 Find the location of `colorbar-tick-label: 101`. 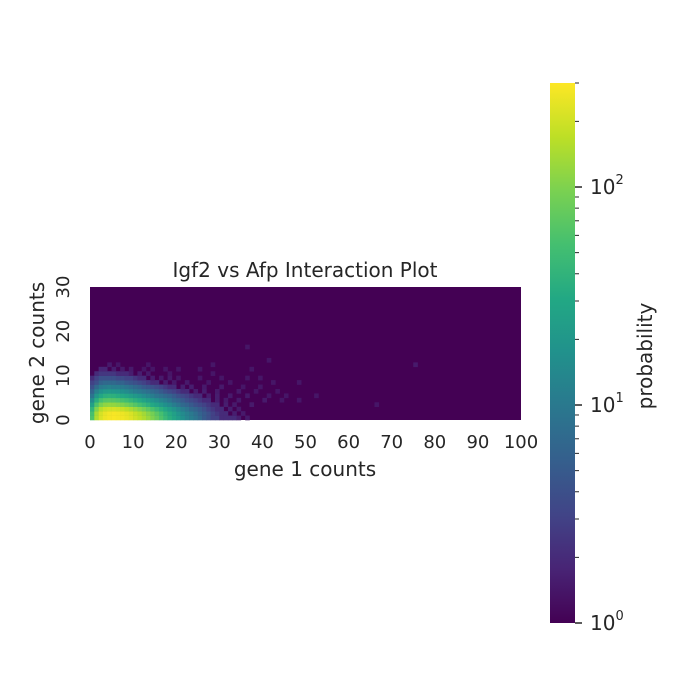

colorbar-tick-label: 101 is located at coordinates (607, 404).